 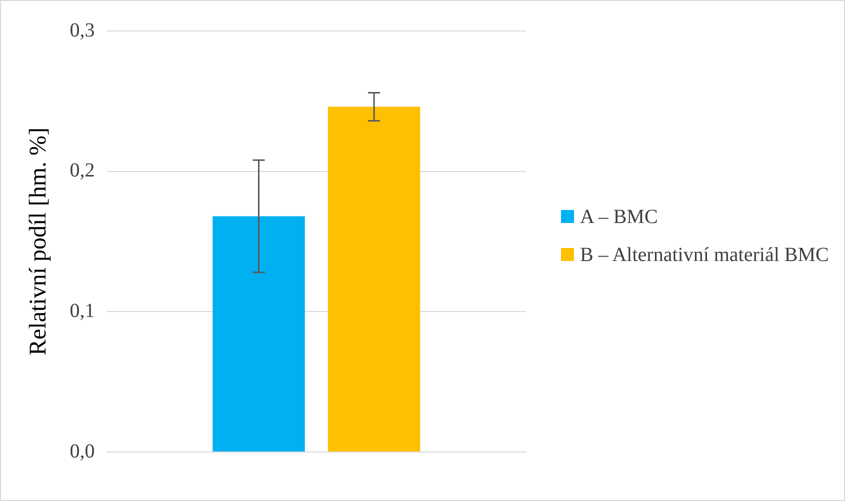 What do you see at coordinates (82, 171) in the screenshot?
I see `y-tick-label: 0,2` at bounding box center [82, 171].